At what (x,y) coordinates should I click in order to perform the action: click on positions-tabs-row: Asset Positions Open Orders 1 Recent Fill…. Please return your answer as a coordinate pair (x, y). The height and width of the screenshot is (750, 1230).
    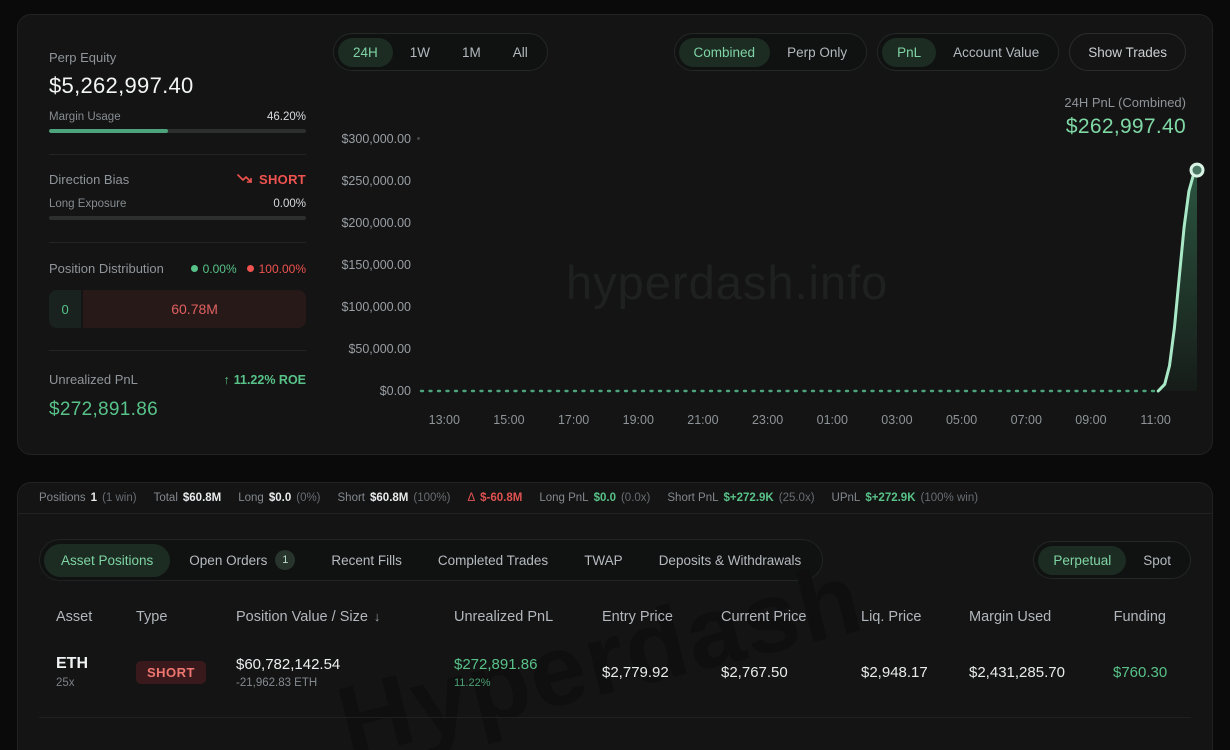
    Looking at the image, I should click on (615, 560).